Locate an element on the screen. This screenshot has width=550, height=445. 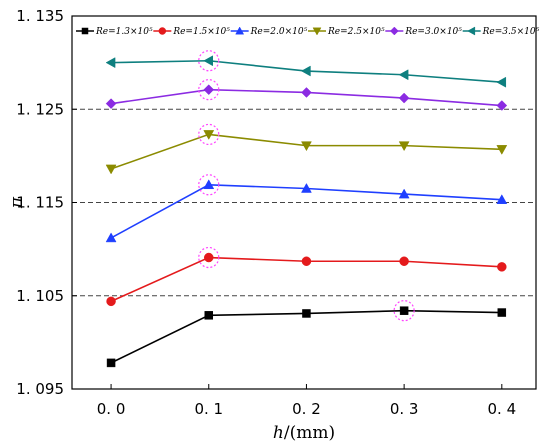
y-tick-label: 1. 125 is located at coordinates (40, 109).